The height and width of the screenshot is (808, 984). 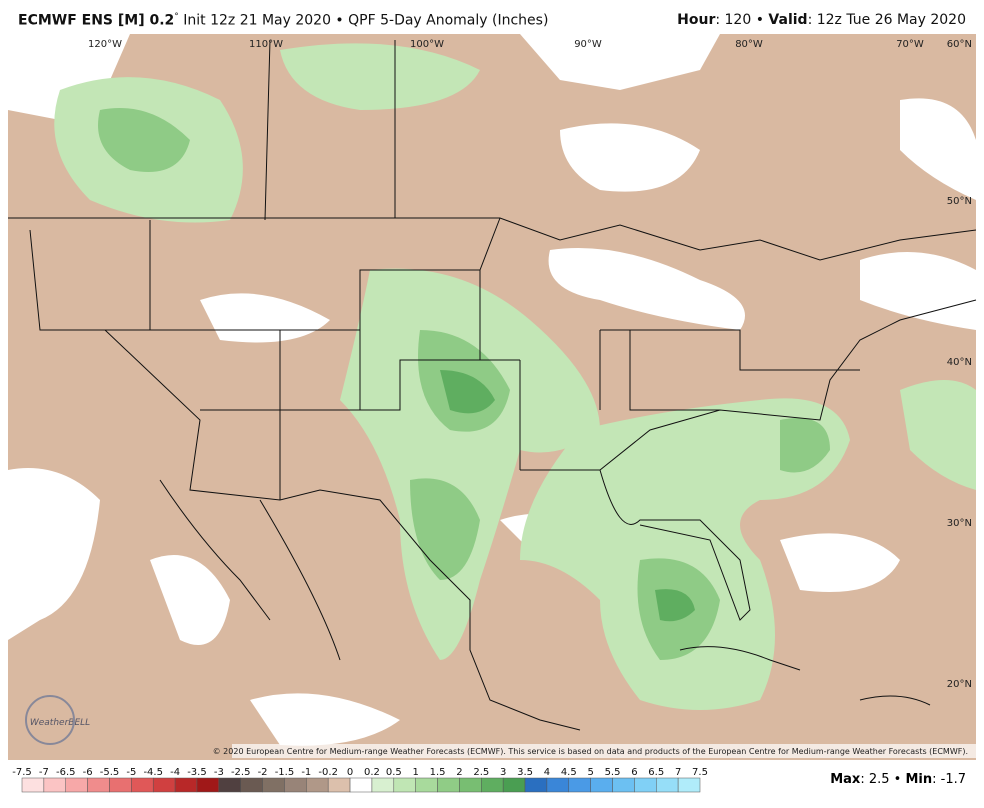 I want to click on wet-areas-dark, so click(x=567, y=496).